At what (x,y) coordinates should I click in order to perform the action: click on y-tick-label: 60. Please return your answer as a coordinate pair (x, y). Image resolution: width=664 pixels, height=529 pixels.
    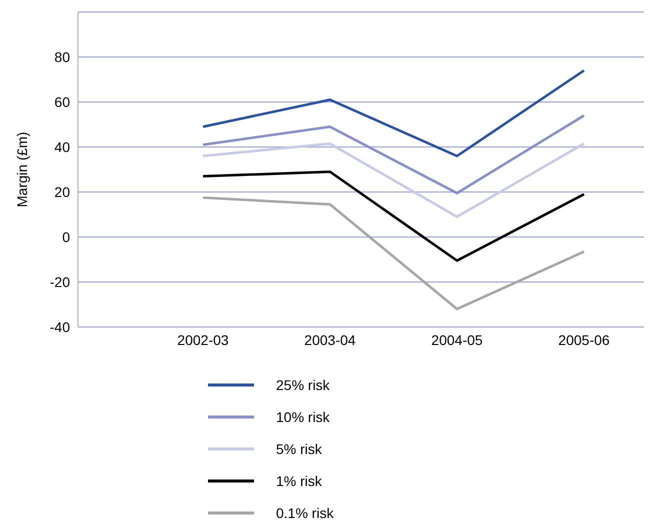
    Looking at the image, I should click on (62, 102).